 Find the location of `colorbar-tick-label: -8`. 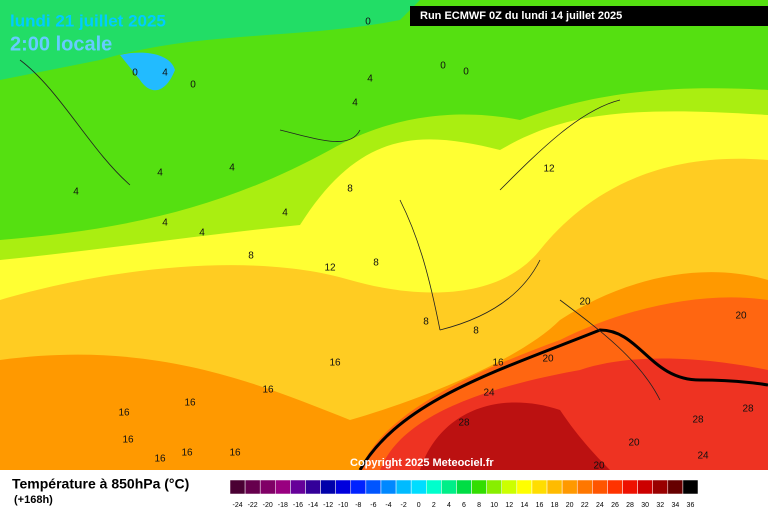

colorbar-tick-label: -8 is located at coordinates (358, 505).